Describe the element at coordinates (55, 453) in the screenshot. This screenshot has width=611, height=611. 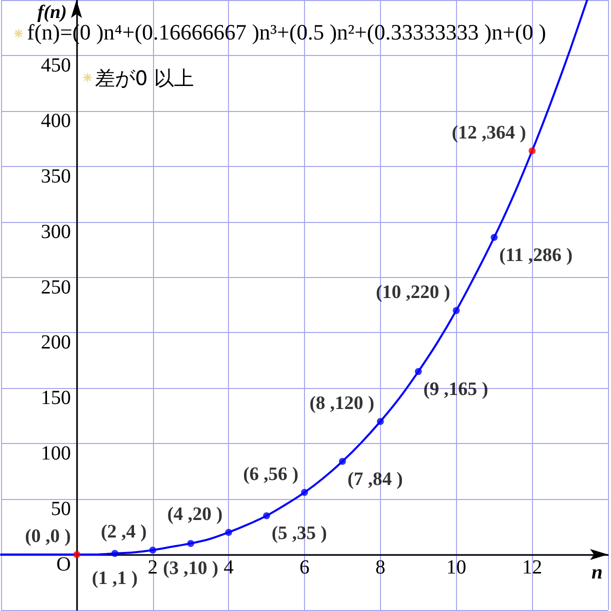
I see `y-tick-label: 100` at that location.